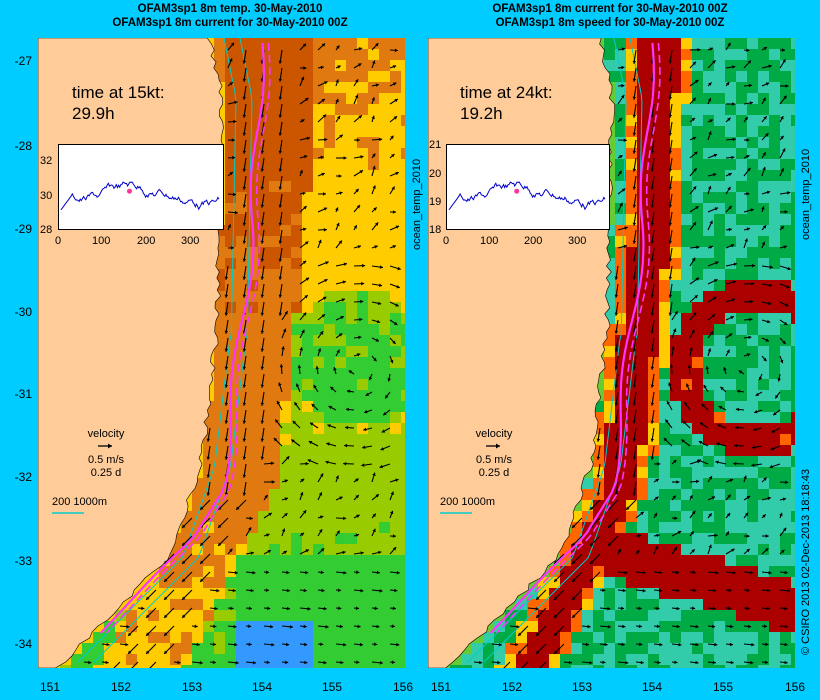 Image resolution: width=820 pixels, height=700 pixels. Describe the element at coordinates (80, 502) in the screenshot. I see `depth-scale-label: 200 1000m` at that location.